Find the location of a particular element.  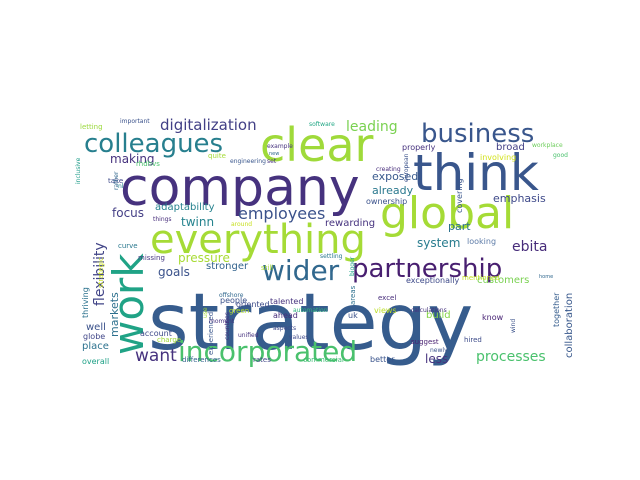

word-rhdhvs: rhdhvs is located at coordinates (148, 164).